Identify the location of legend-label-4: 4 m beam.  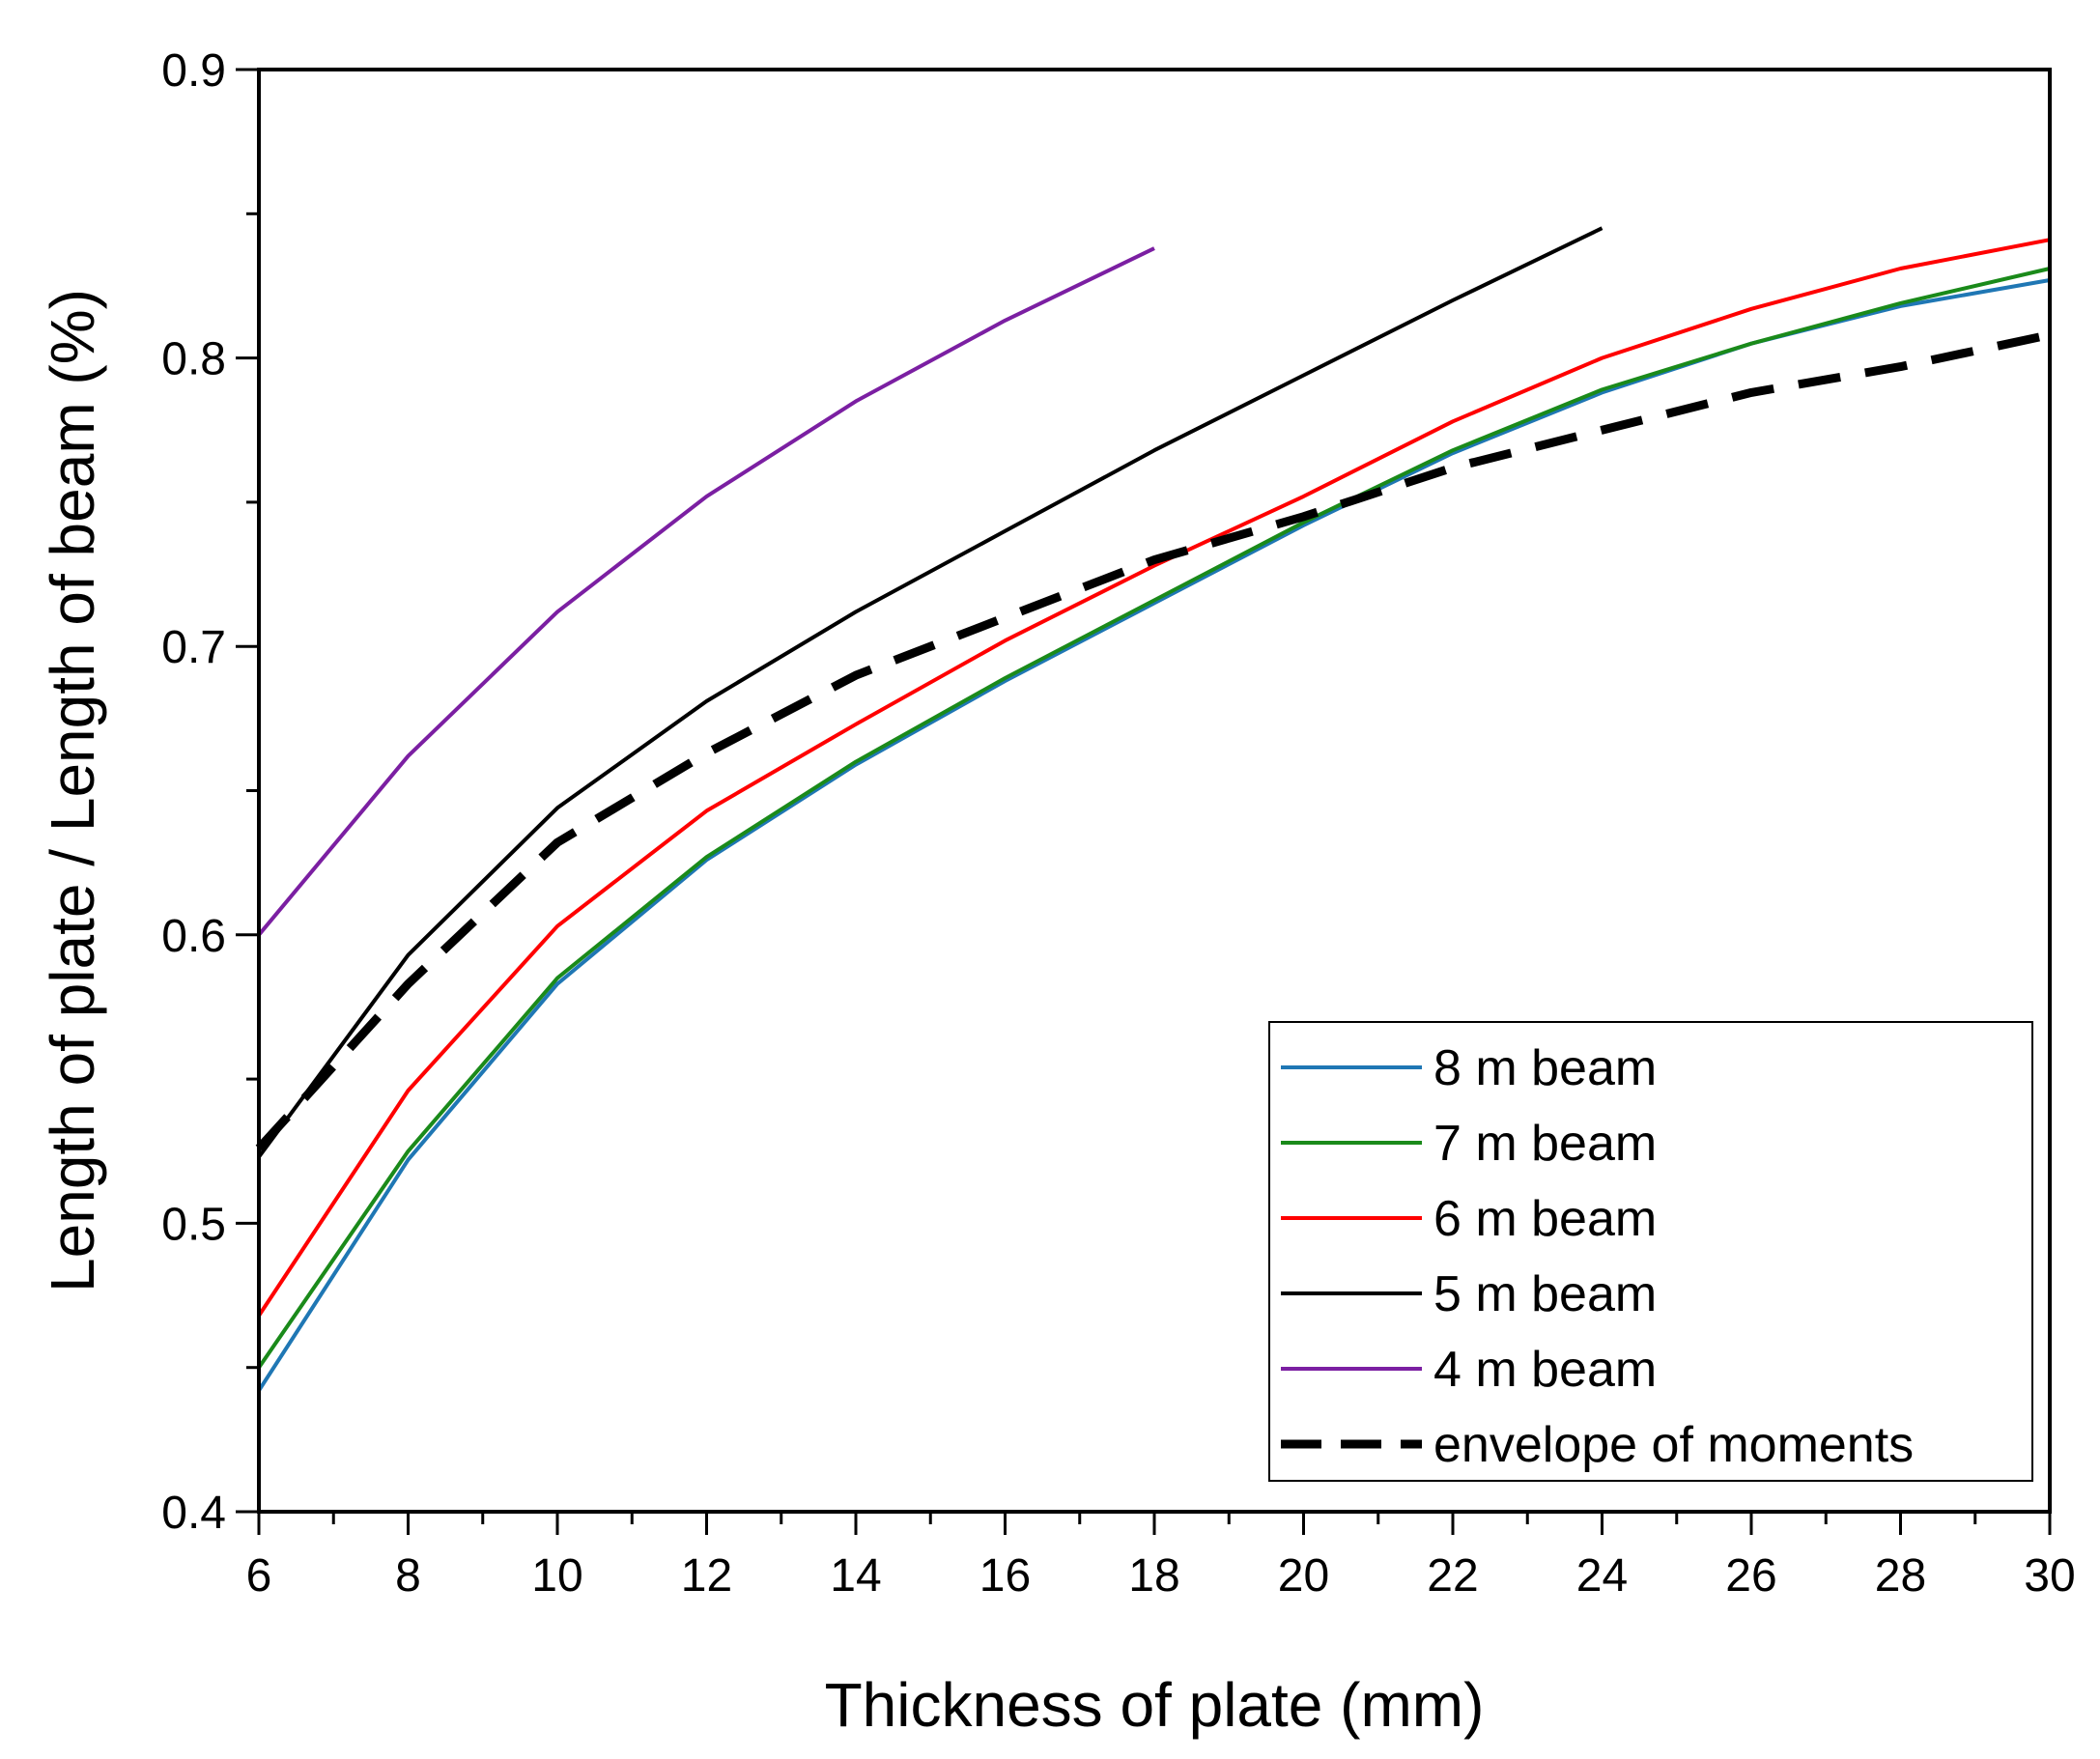
(1545, 1370).